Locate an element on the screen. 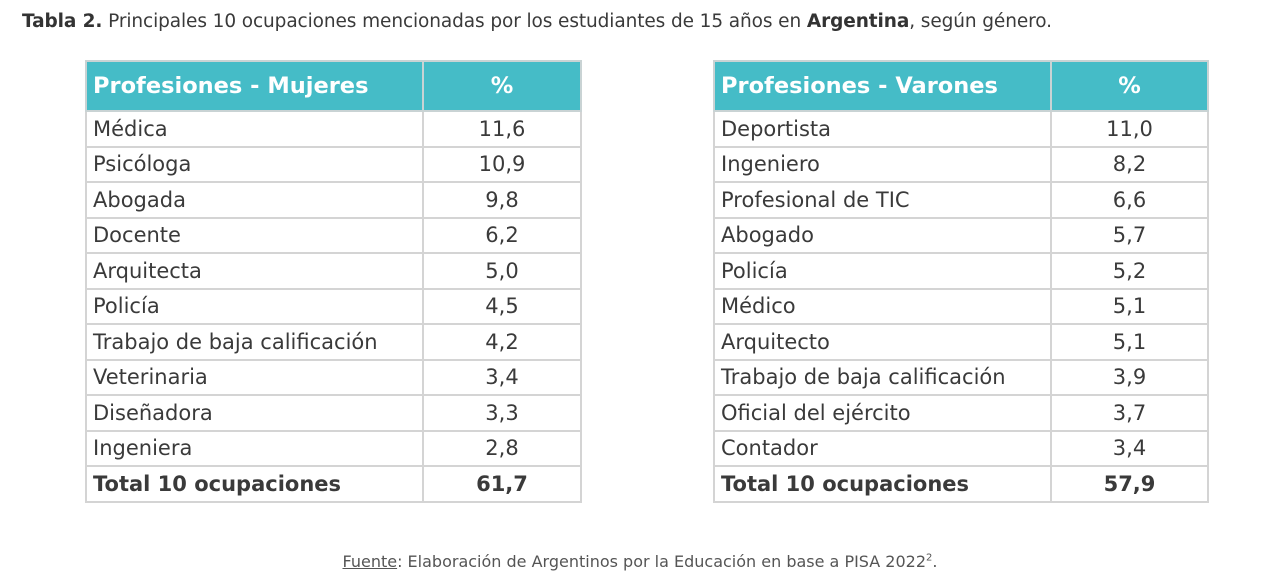  occupation-percent: 3,3 is located at coordinates (502, 413).